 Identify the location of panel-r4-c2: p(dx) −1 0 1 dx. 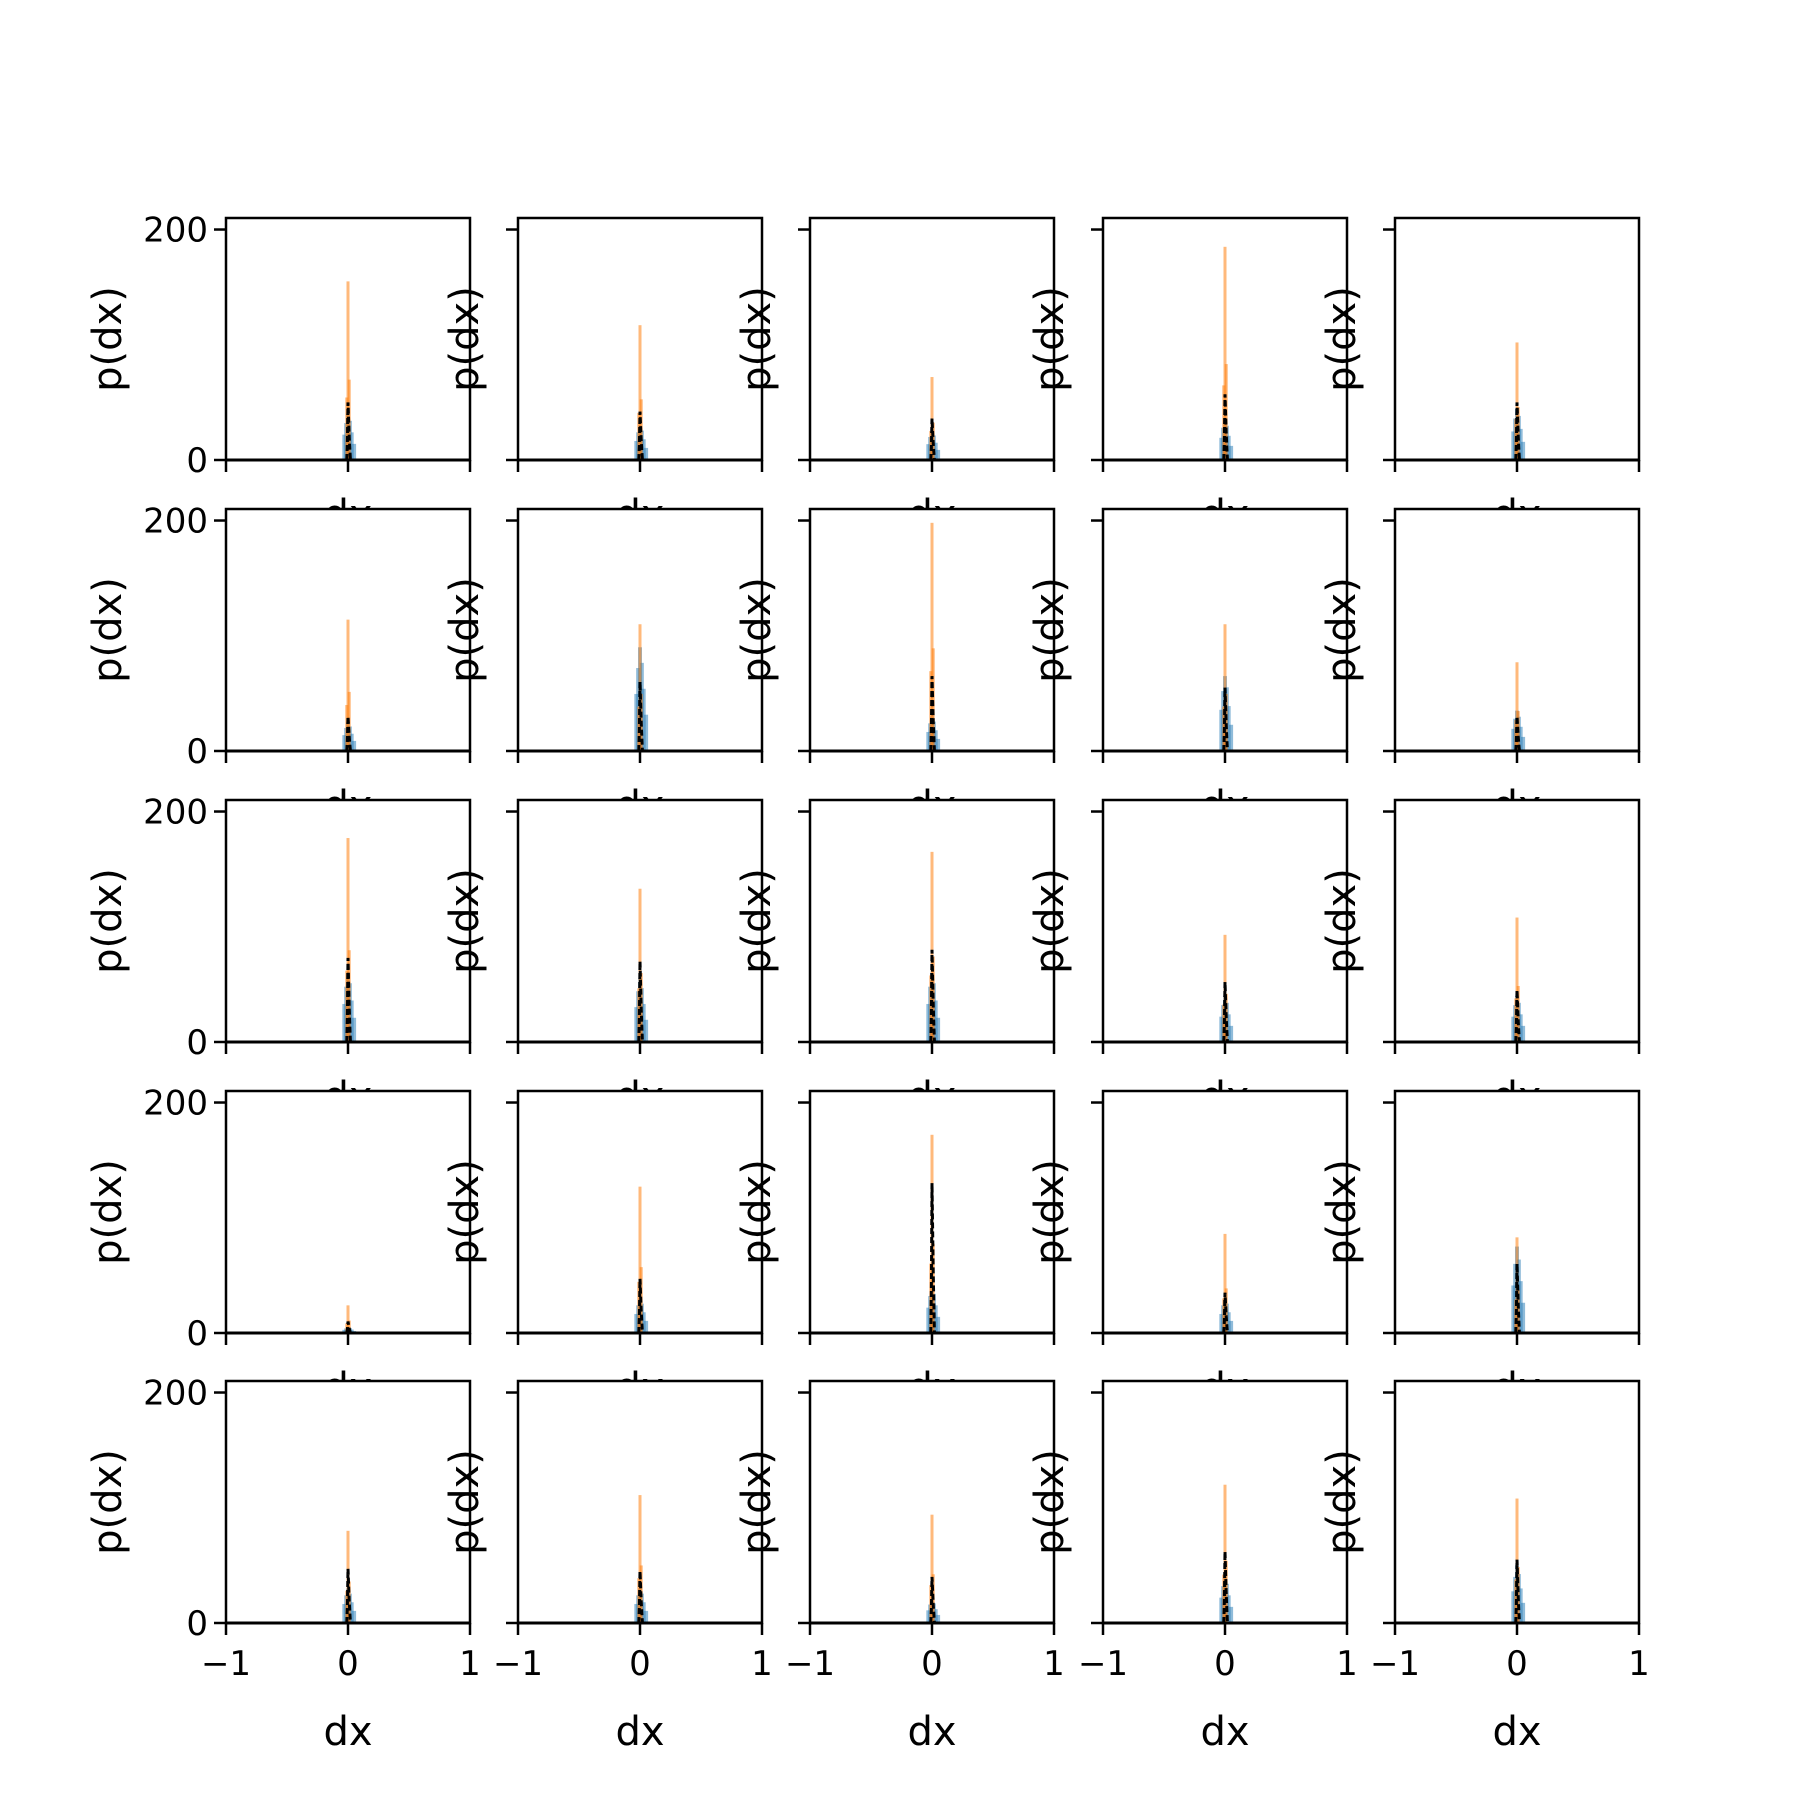
(899, 1567).